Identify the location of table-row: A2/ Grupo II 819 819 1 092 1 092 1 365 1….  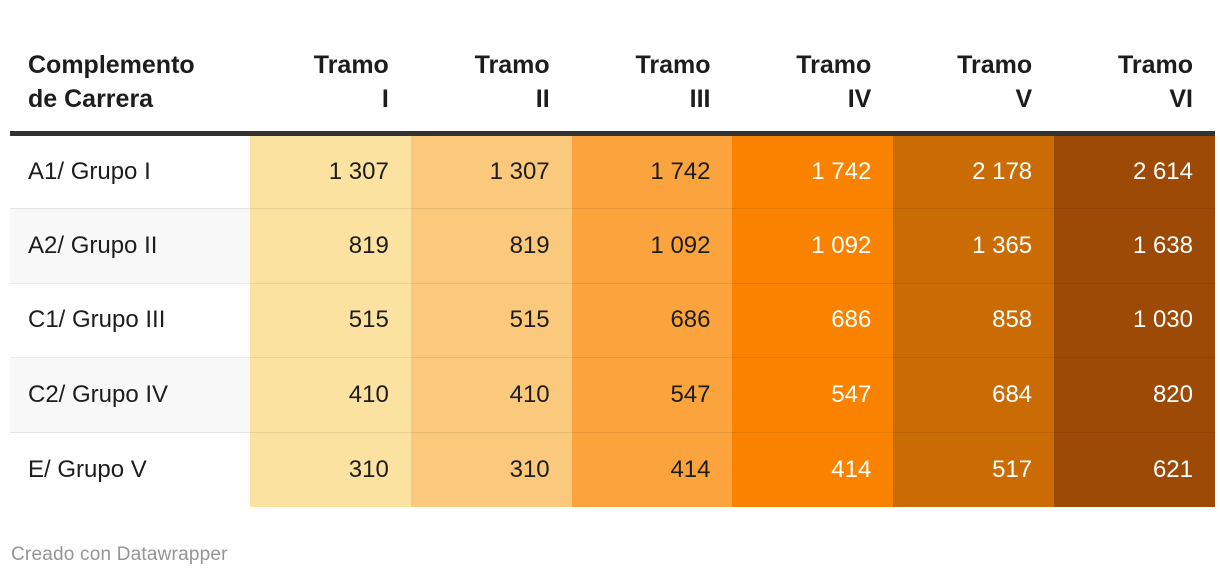
(612, 245).